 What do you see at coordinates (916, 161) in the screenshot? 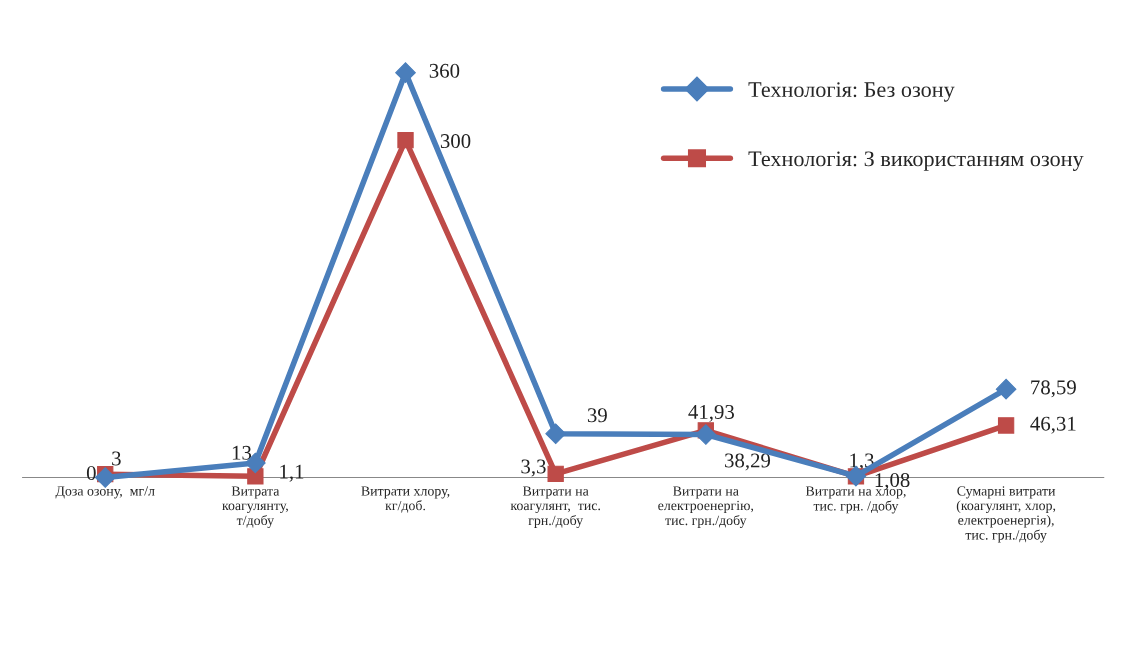
I see `legend-label: Технологія: З використанням озону` at bounding box center [916, 161].